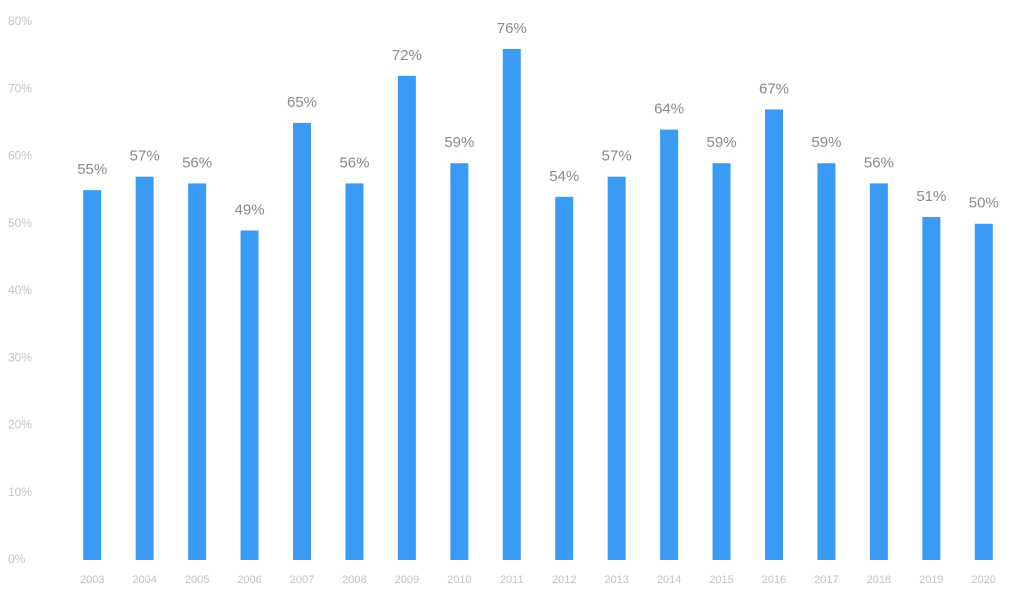 The height and width of the screenshot is (607, 1012). Describe the element at coordinates (92, 169) in the screenshot. I see `value-label: 55%` at that location.